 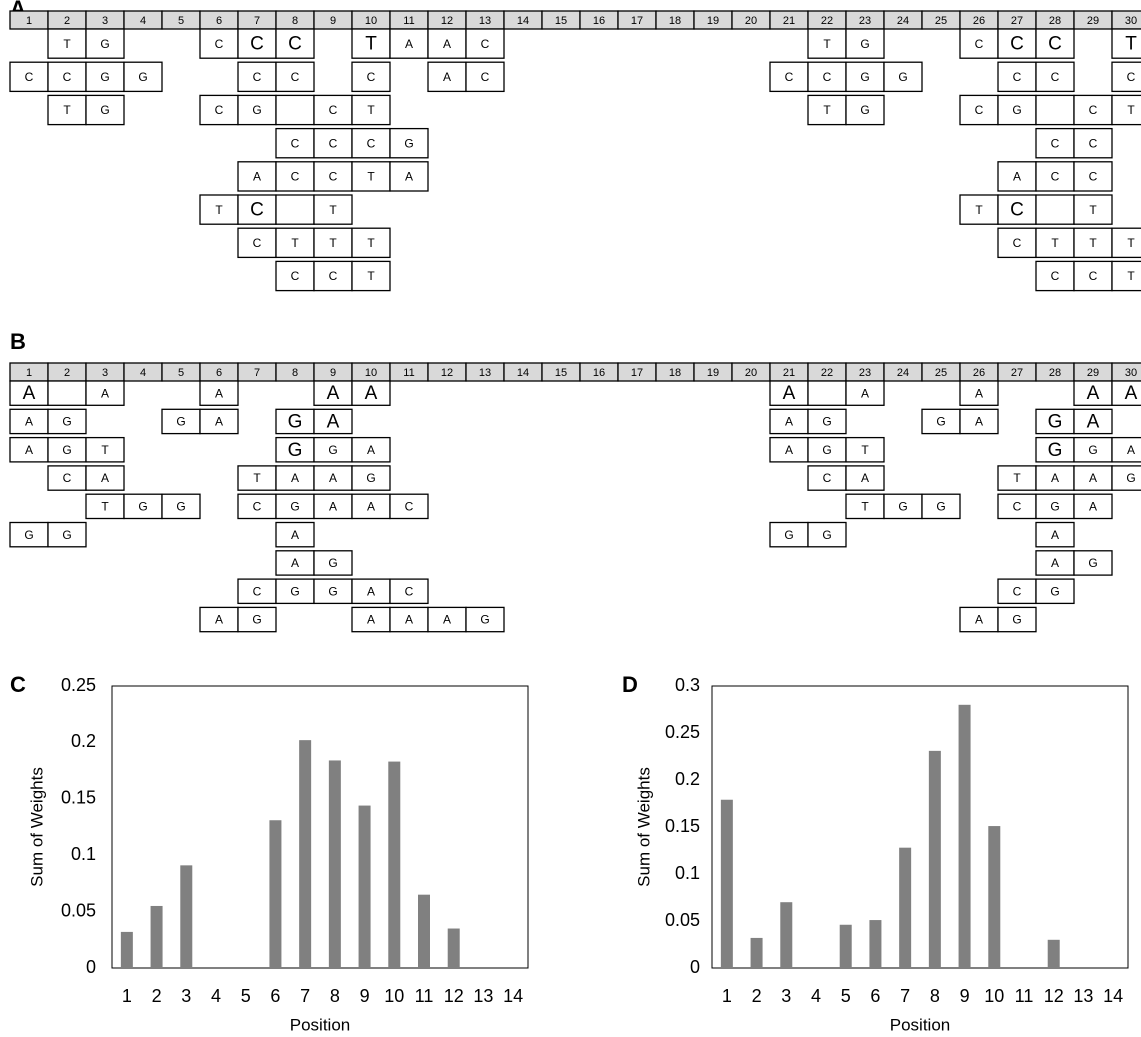 I want to click on x-tick-label: 2, so click(x=757, y=996).